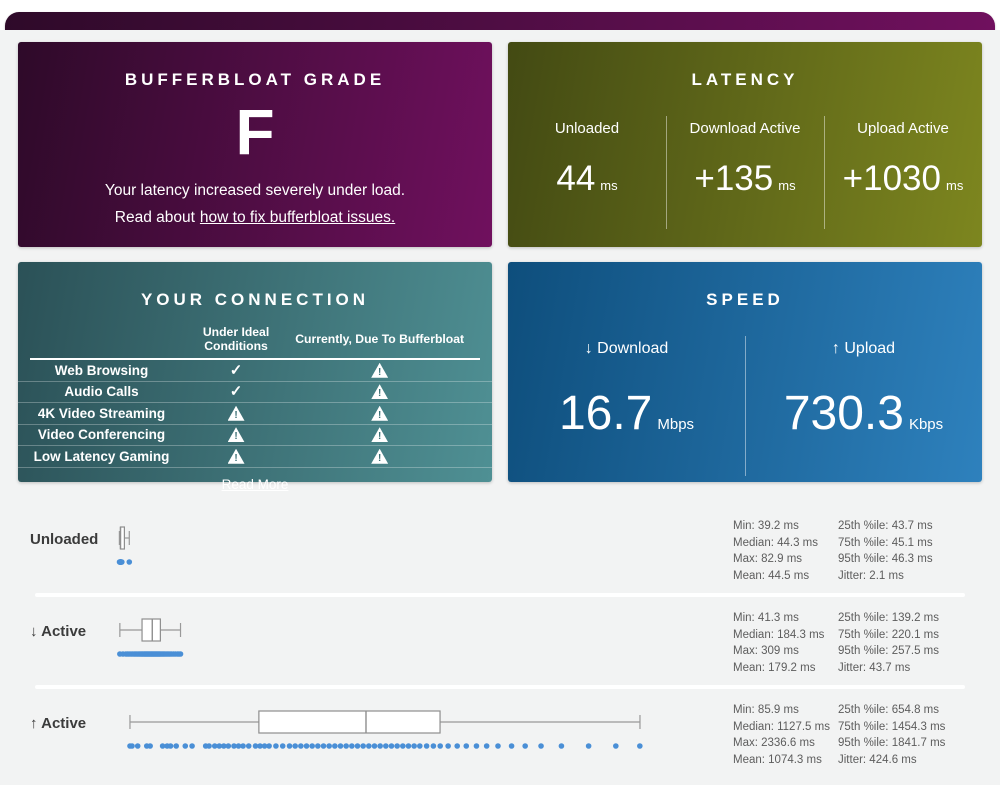 This screenshot has width=1000, height=785. What do you see at coordinates (889, 651) in the screenshot?
I see `stat-p95: 95th %ile: 257.5 ms` at bounding box center [889, 651].